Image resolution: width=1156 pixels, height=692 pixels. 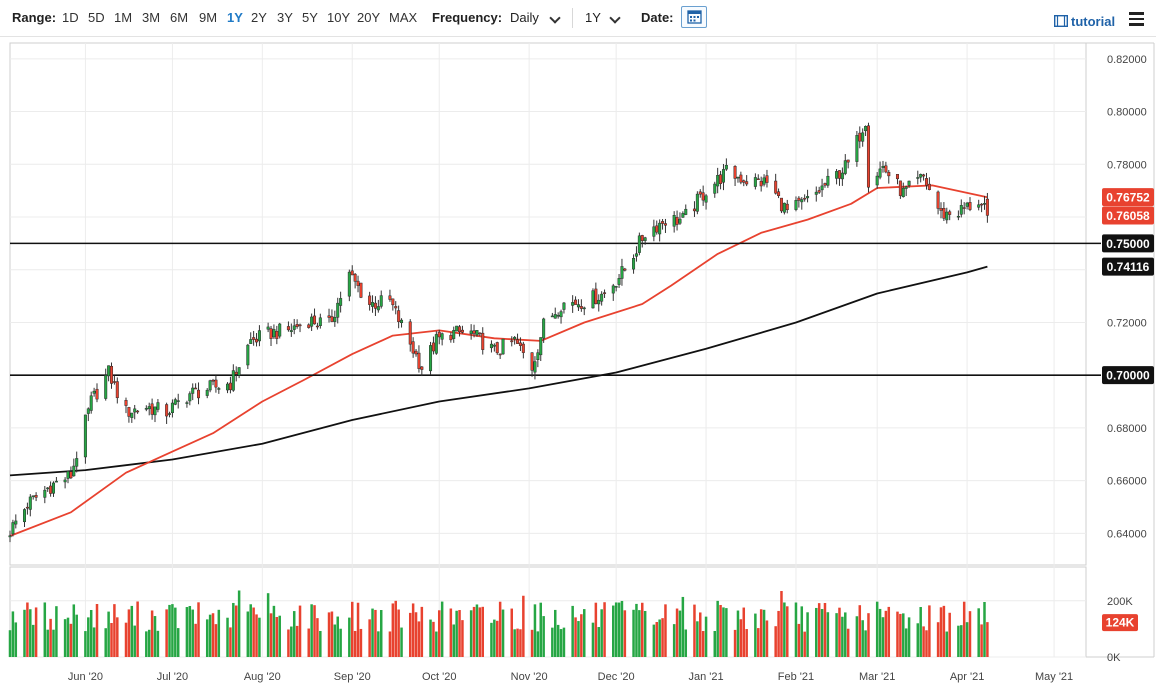 I want to click on range-max-button: MAX, so click(x=403, y=17).